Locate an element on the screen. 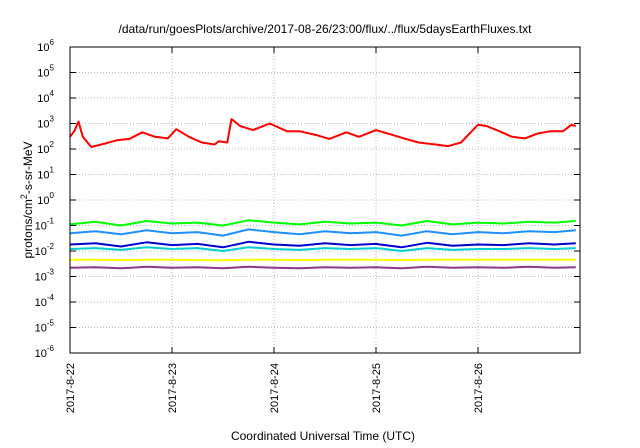  y-label-part: protons/cm is located at coordinates (28, 228).